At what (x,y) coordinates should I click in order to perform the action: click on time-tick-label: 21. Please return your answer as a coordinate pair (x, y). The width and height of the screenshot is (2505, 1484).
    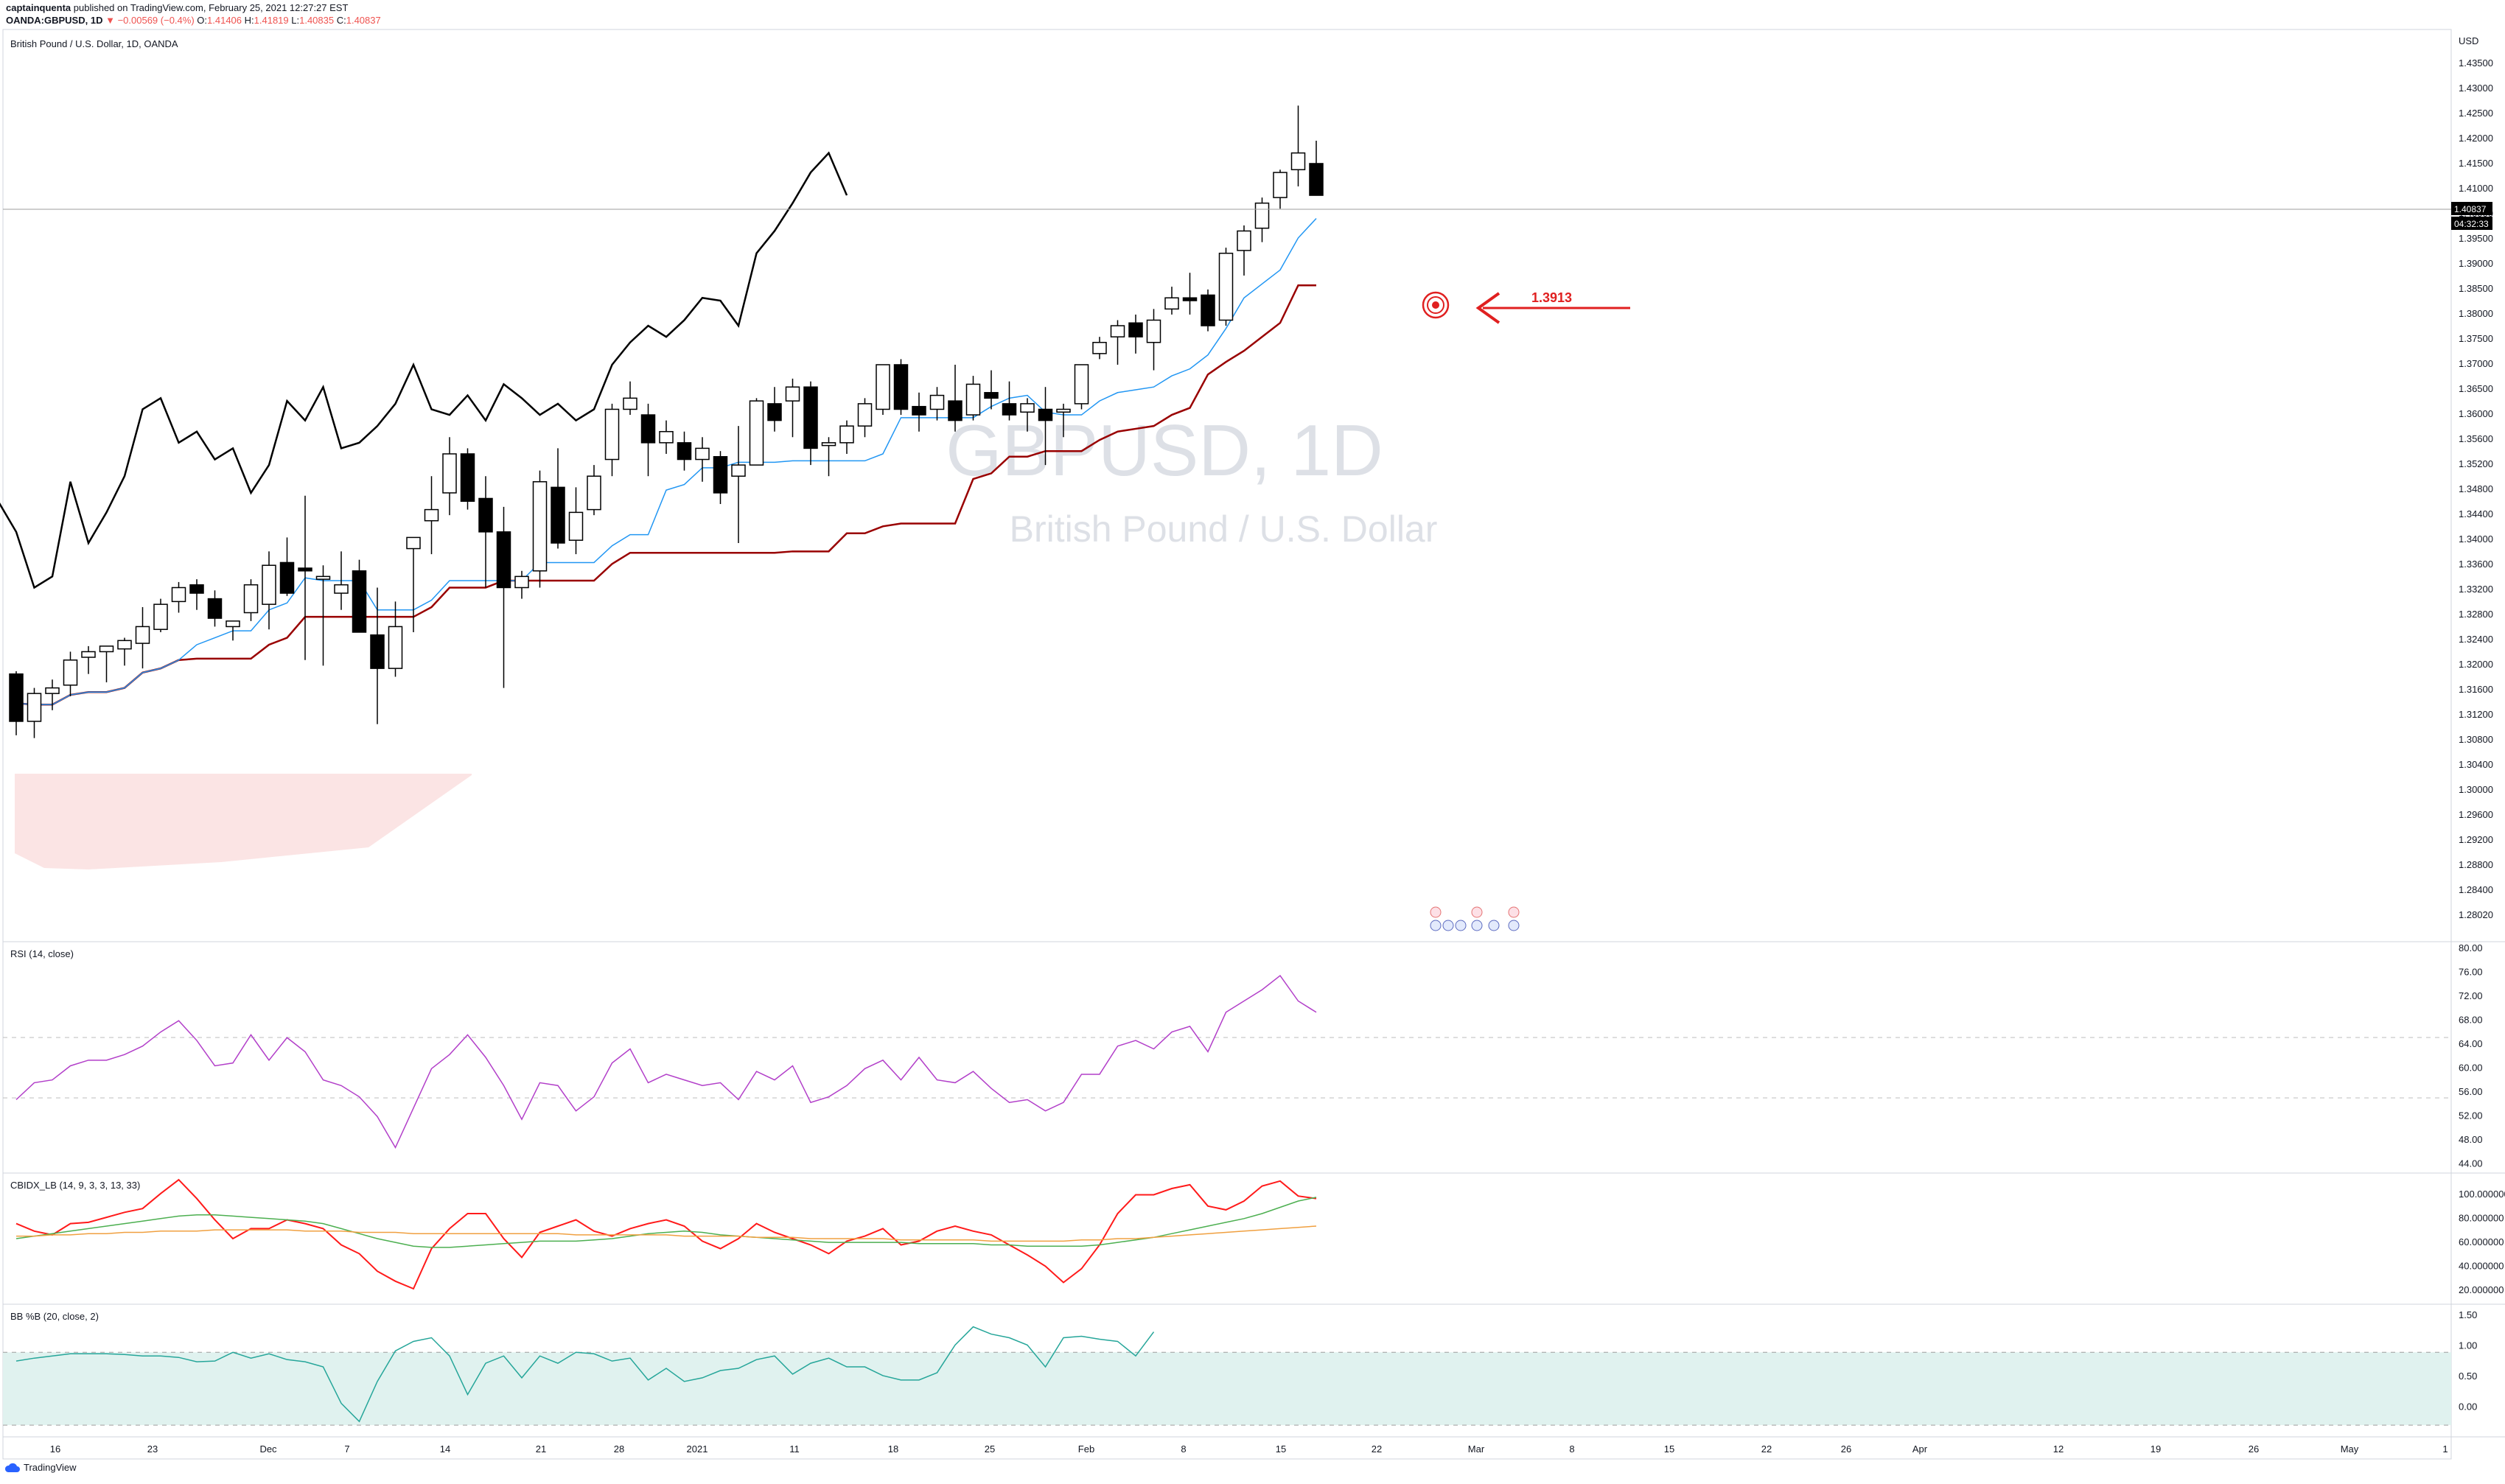
    Looking at the image, I should click on (541, 1449).